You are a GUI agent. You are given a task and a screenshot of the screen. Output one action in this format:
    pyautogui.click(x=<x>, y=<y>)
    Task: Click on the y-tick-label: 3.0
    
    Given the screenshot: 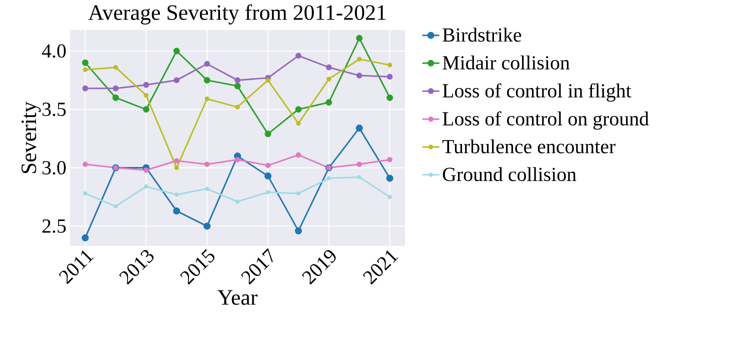 What is the action you would take?
    pyautogui.click(x=54, y=168)
    